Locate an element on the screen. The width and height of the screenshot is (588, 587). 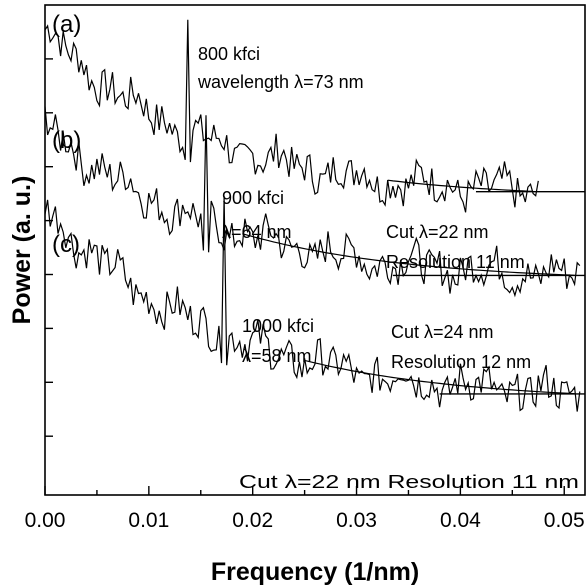
x-tick-label: 0.04 is located at coordinates (460, 520).